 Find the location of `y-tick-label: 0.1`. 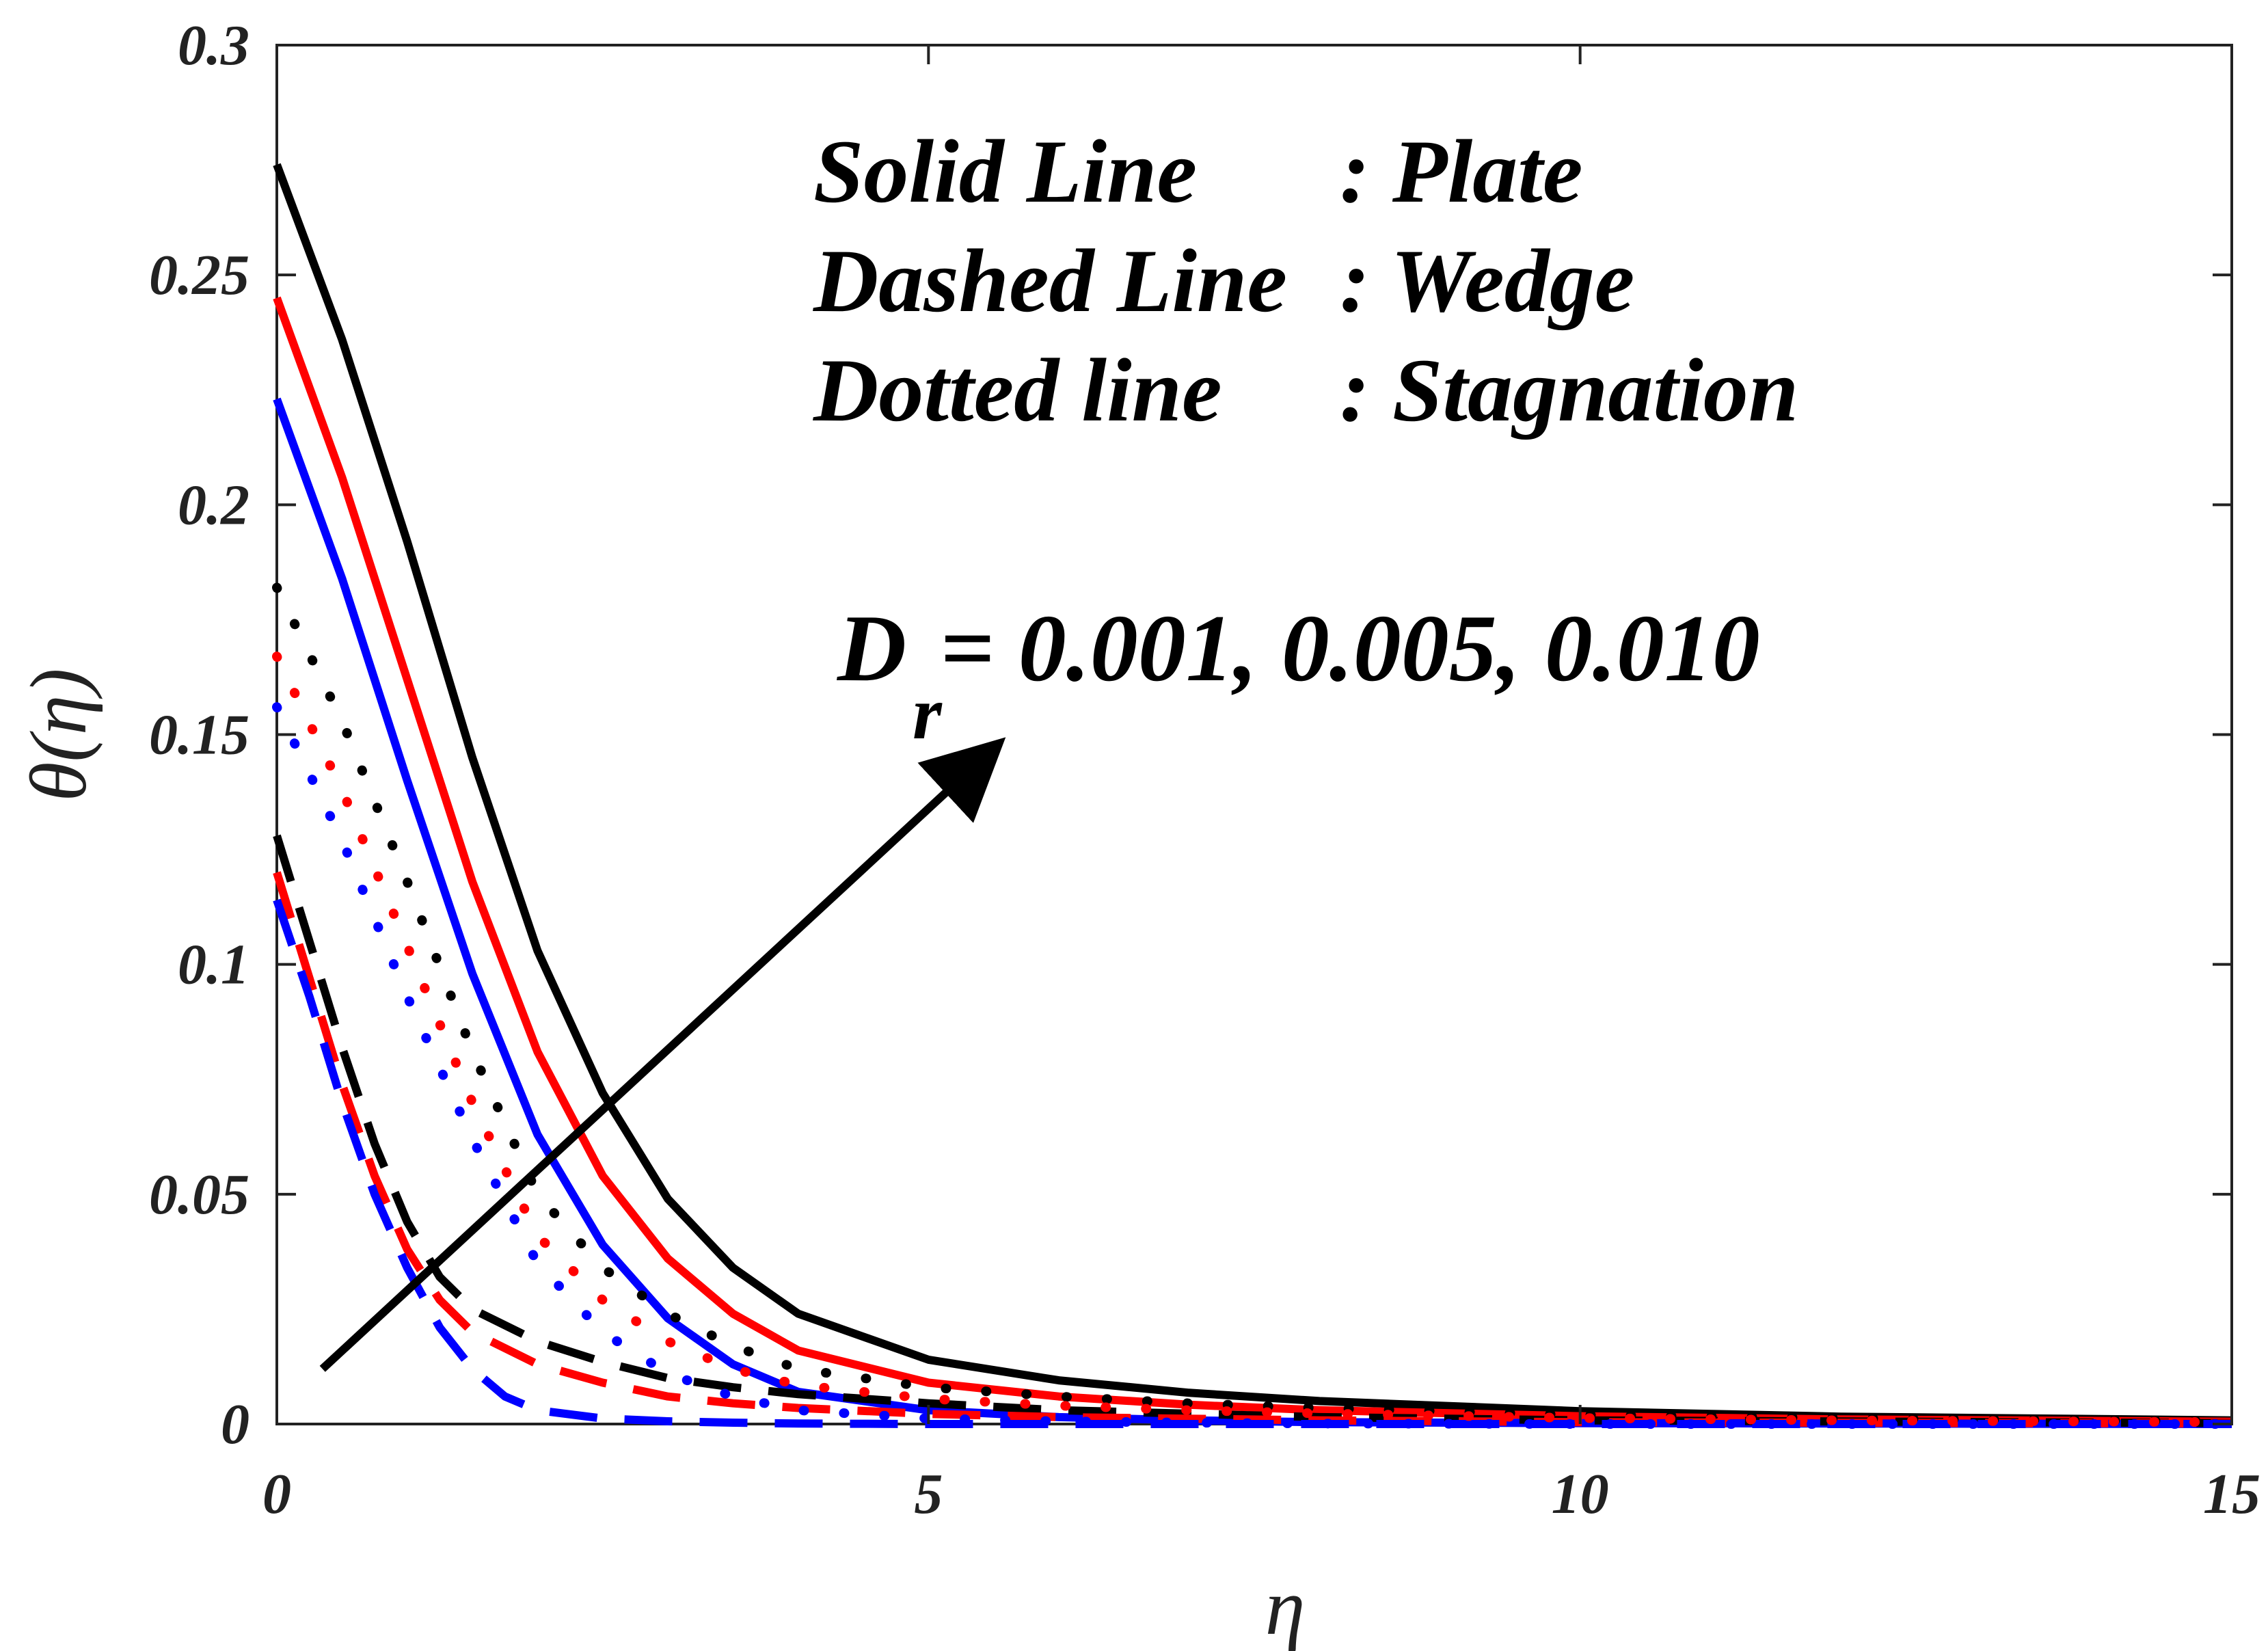

y-tick-label: 0.1 is located at coordinates (213, 965).